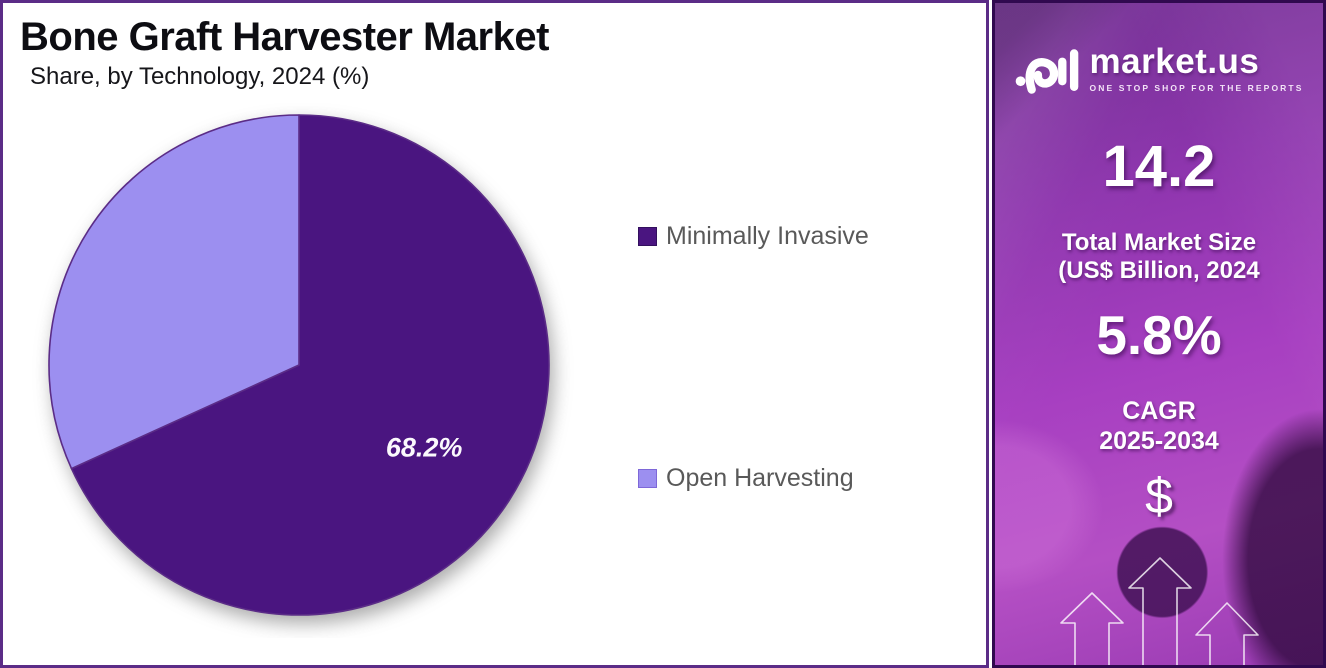  I want to click on stat-cagr-label: CAGR 2025-2034, so click(1159, 426).